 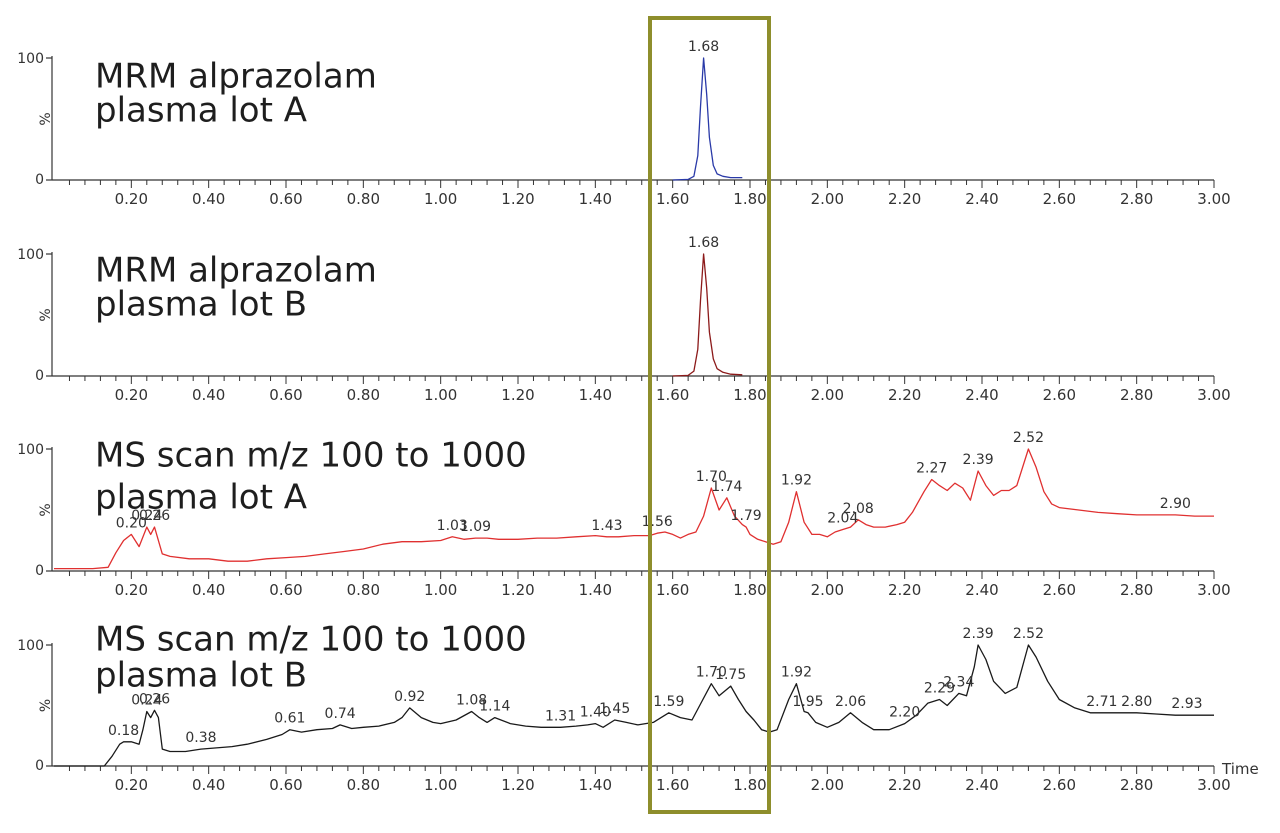 I want to click on peak-label: 1.95, so click(x=807, y=702).